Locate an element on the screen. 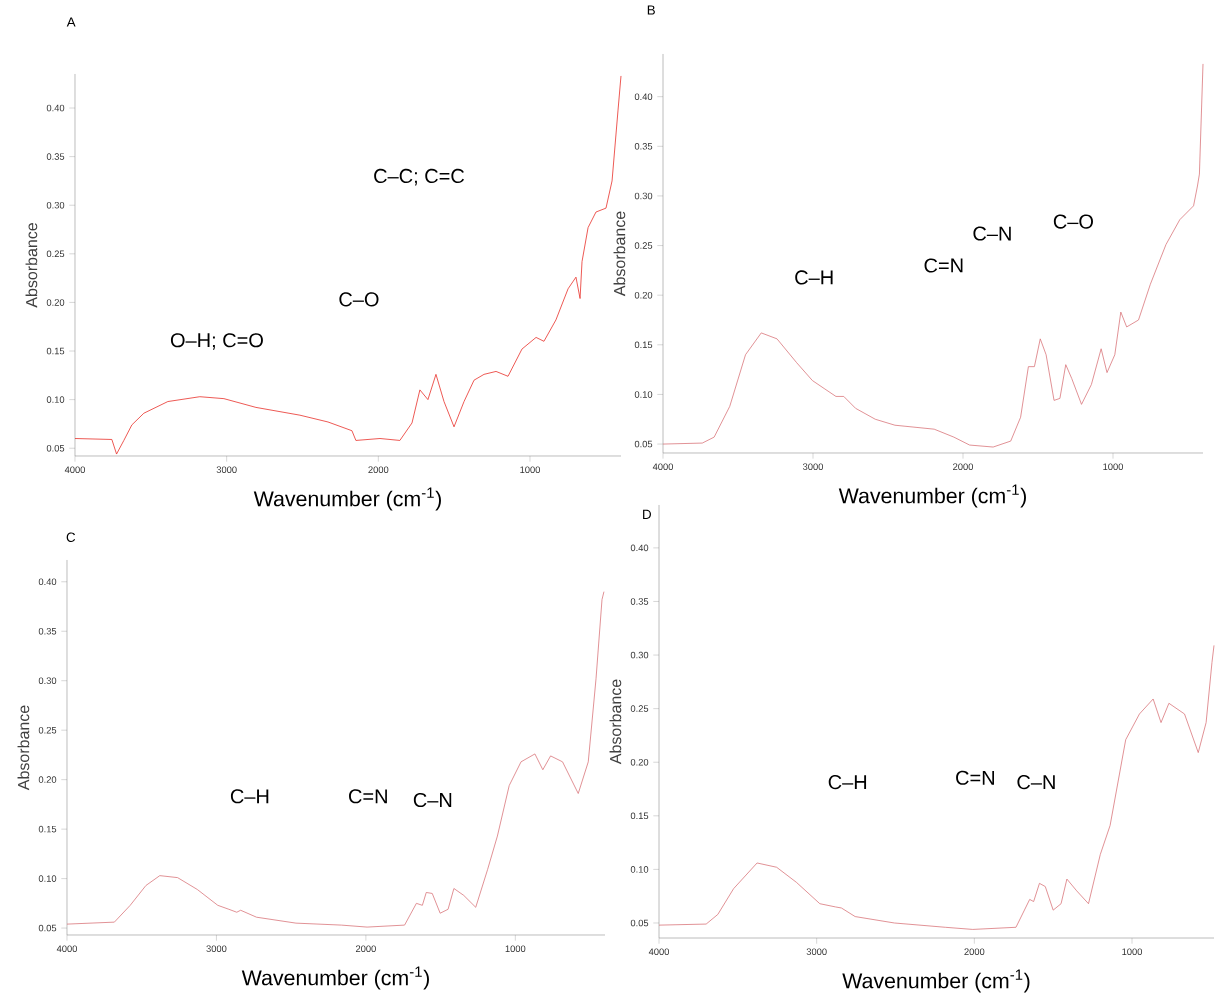 Image resolution: width=1216 pixels, height=1004 pixels. chart-title: D is located at coordinates (647, 514).